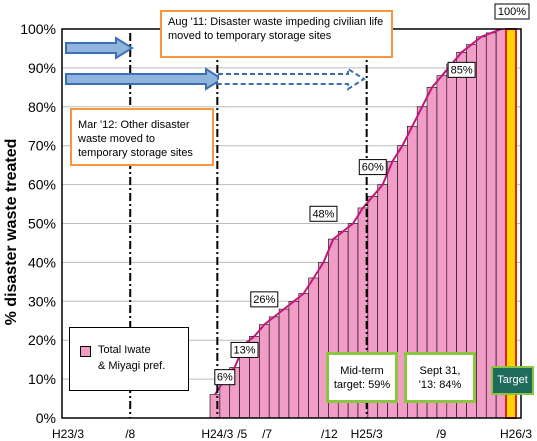  I want to click on y-tick-label: 50%, so click(42, 224).